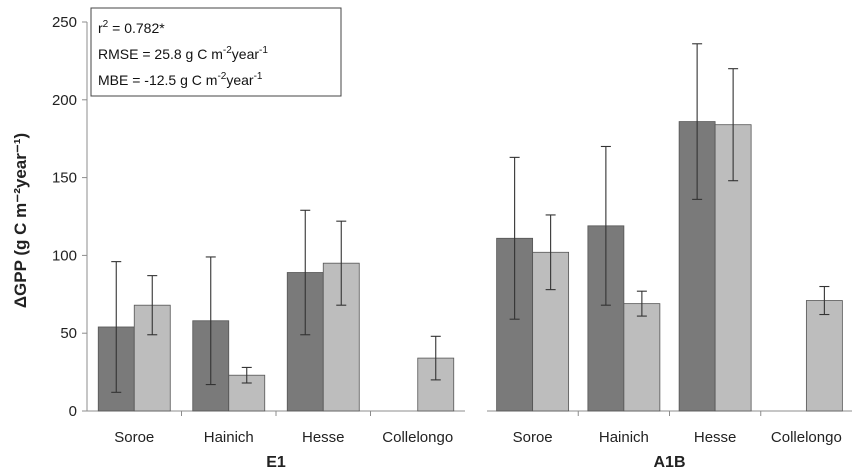 The image size is (855, 473). What do you see at coordinates (20, 220) in the screenshot?
I see `y-axis-title: ΔGPP (g C m⁻²year⁻¹)` at bounding box center [20, 220].